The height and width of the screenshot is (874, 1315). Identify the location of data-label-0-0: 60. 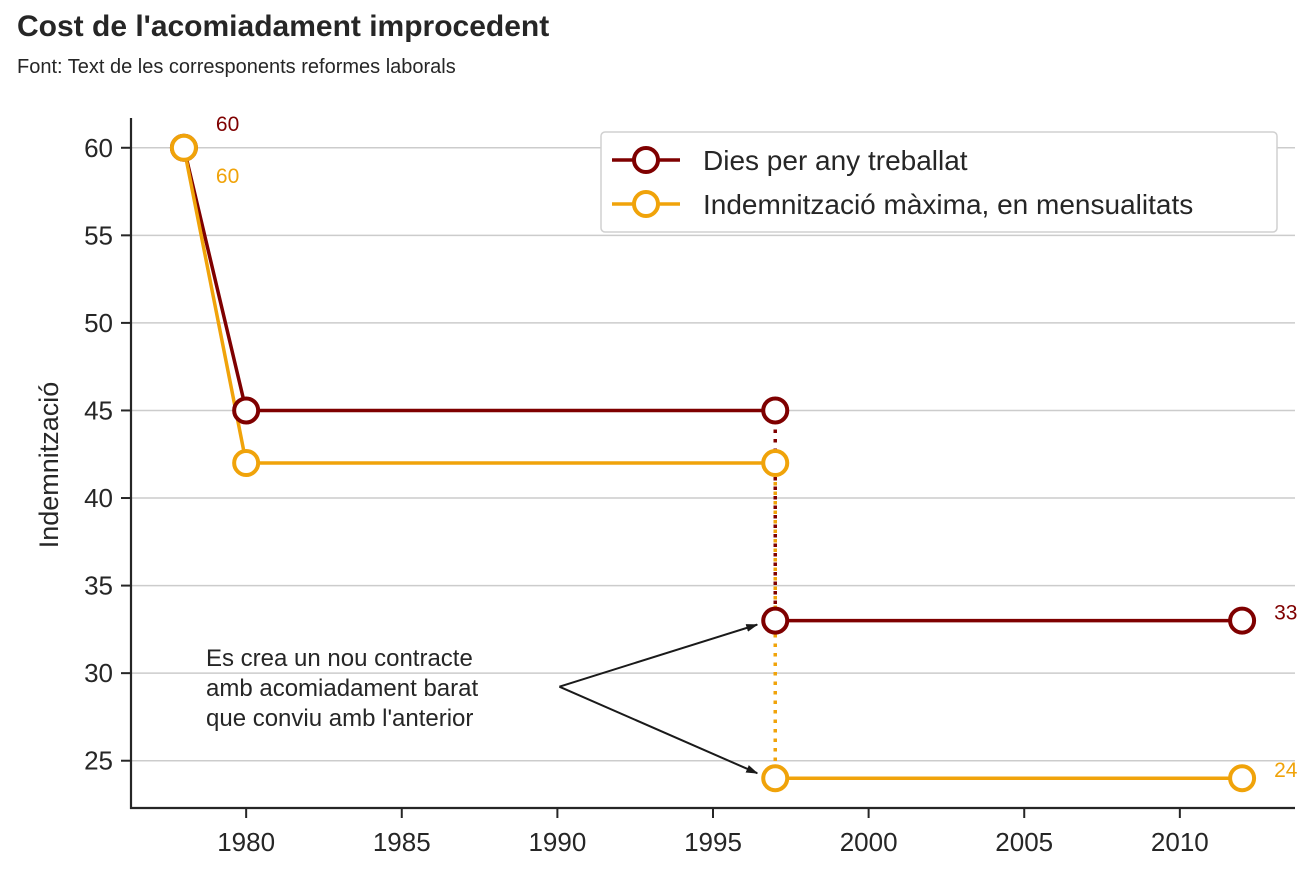
(227, 124).